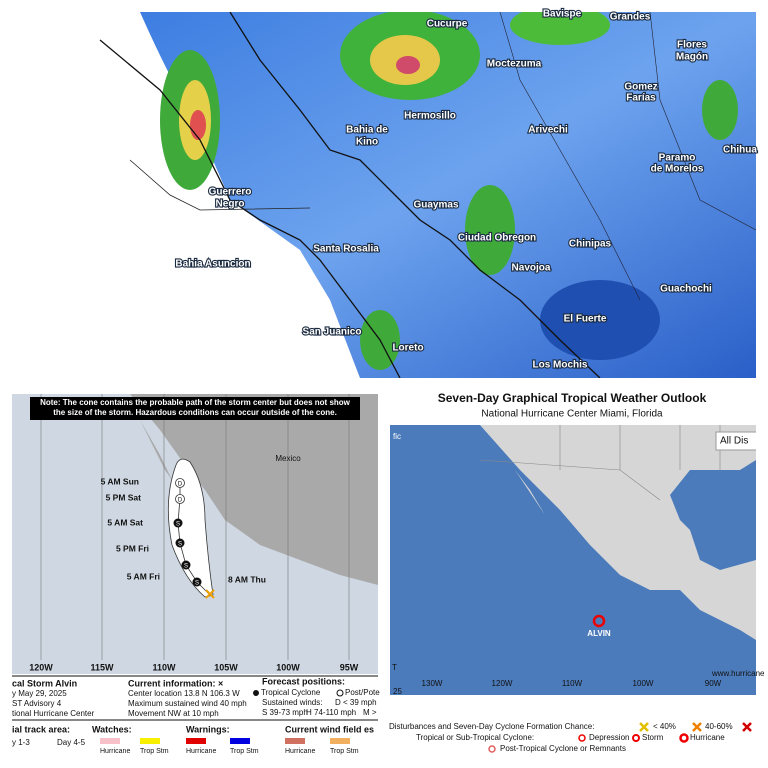 The height and width of the screenshot is (768, 768). What do you see at coordinates (559, 365) in the screenshot?
I see `place-label: Los Mochis` at bounding box center [559, 365].